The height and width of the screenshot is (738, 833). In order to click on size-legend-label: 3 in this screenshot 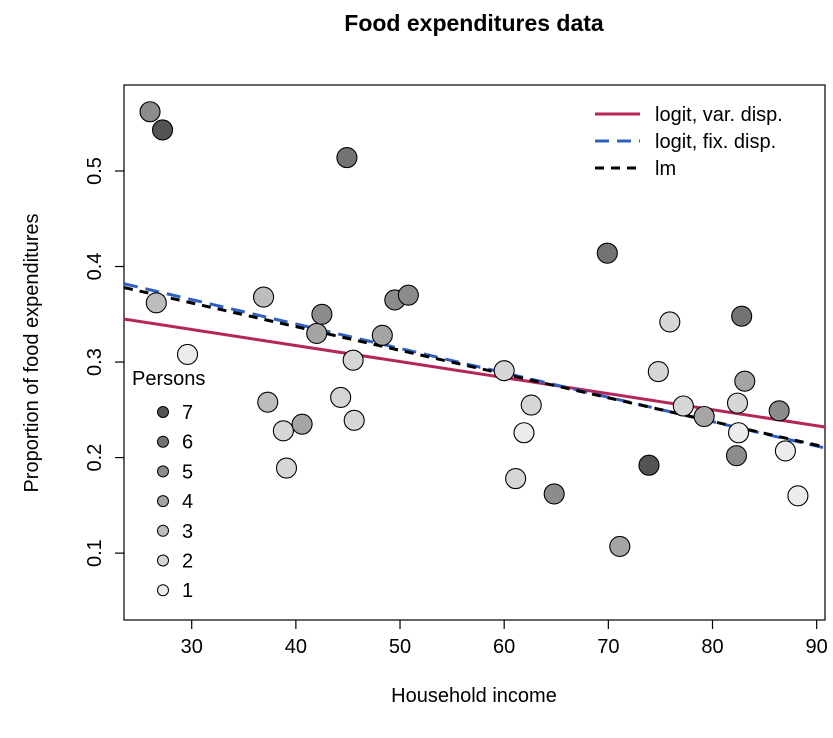, I will do `click(187, 532)`.